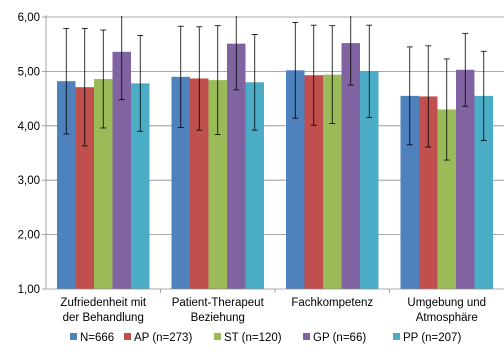 The width and height of the screenshot is (504, 352). Describe the element at coordinates (97, 338) in the screenshot. I see `legend-label: N=666` at that location.